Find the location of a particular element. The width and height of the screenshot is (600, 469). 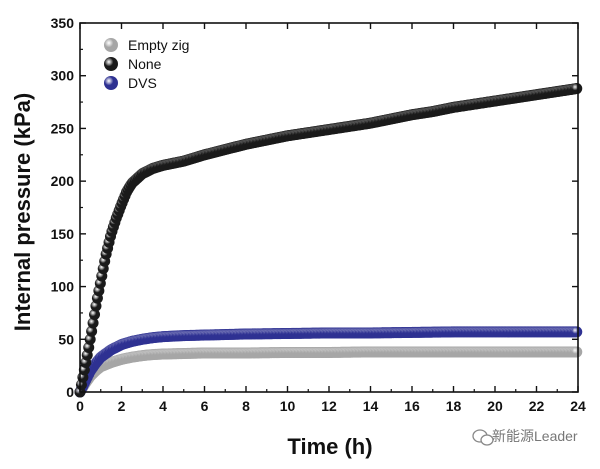

y-tick-label: 50 is located at coordinates (66, 339).